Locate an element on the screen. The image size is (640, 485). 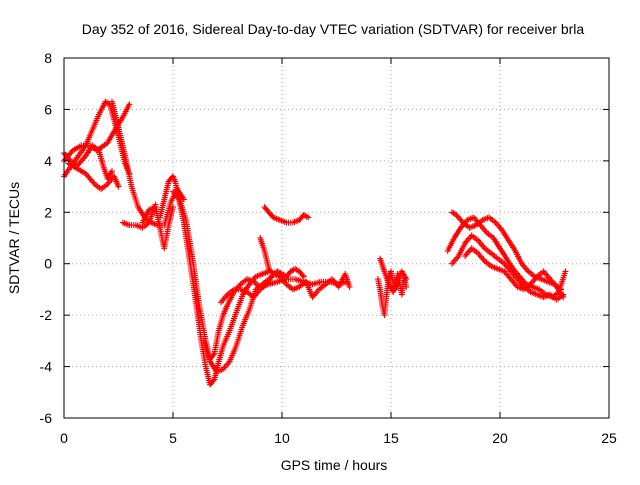
x-axis-label: GPS time / hours is located at coordinates (334, 465).